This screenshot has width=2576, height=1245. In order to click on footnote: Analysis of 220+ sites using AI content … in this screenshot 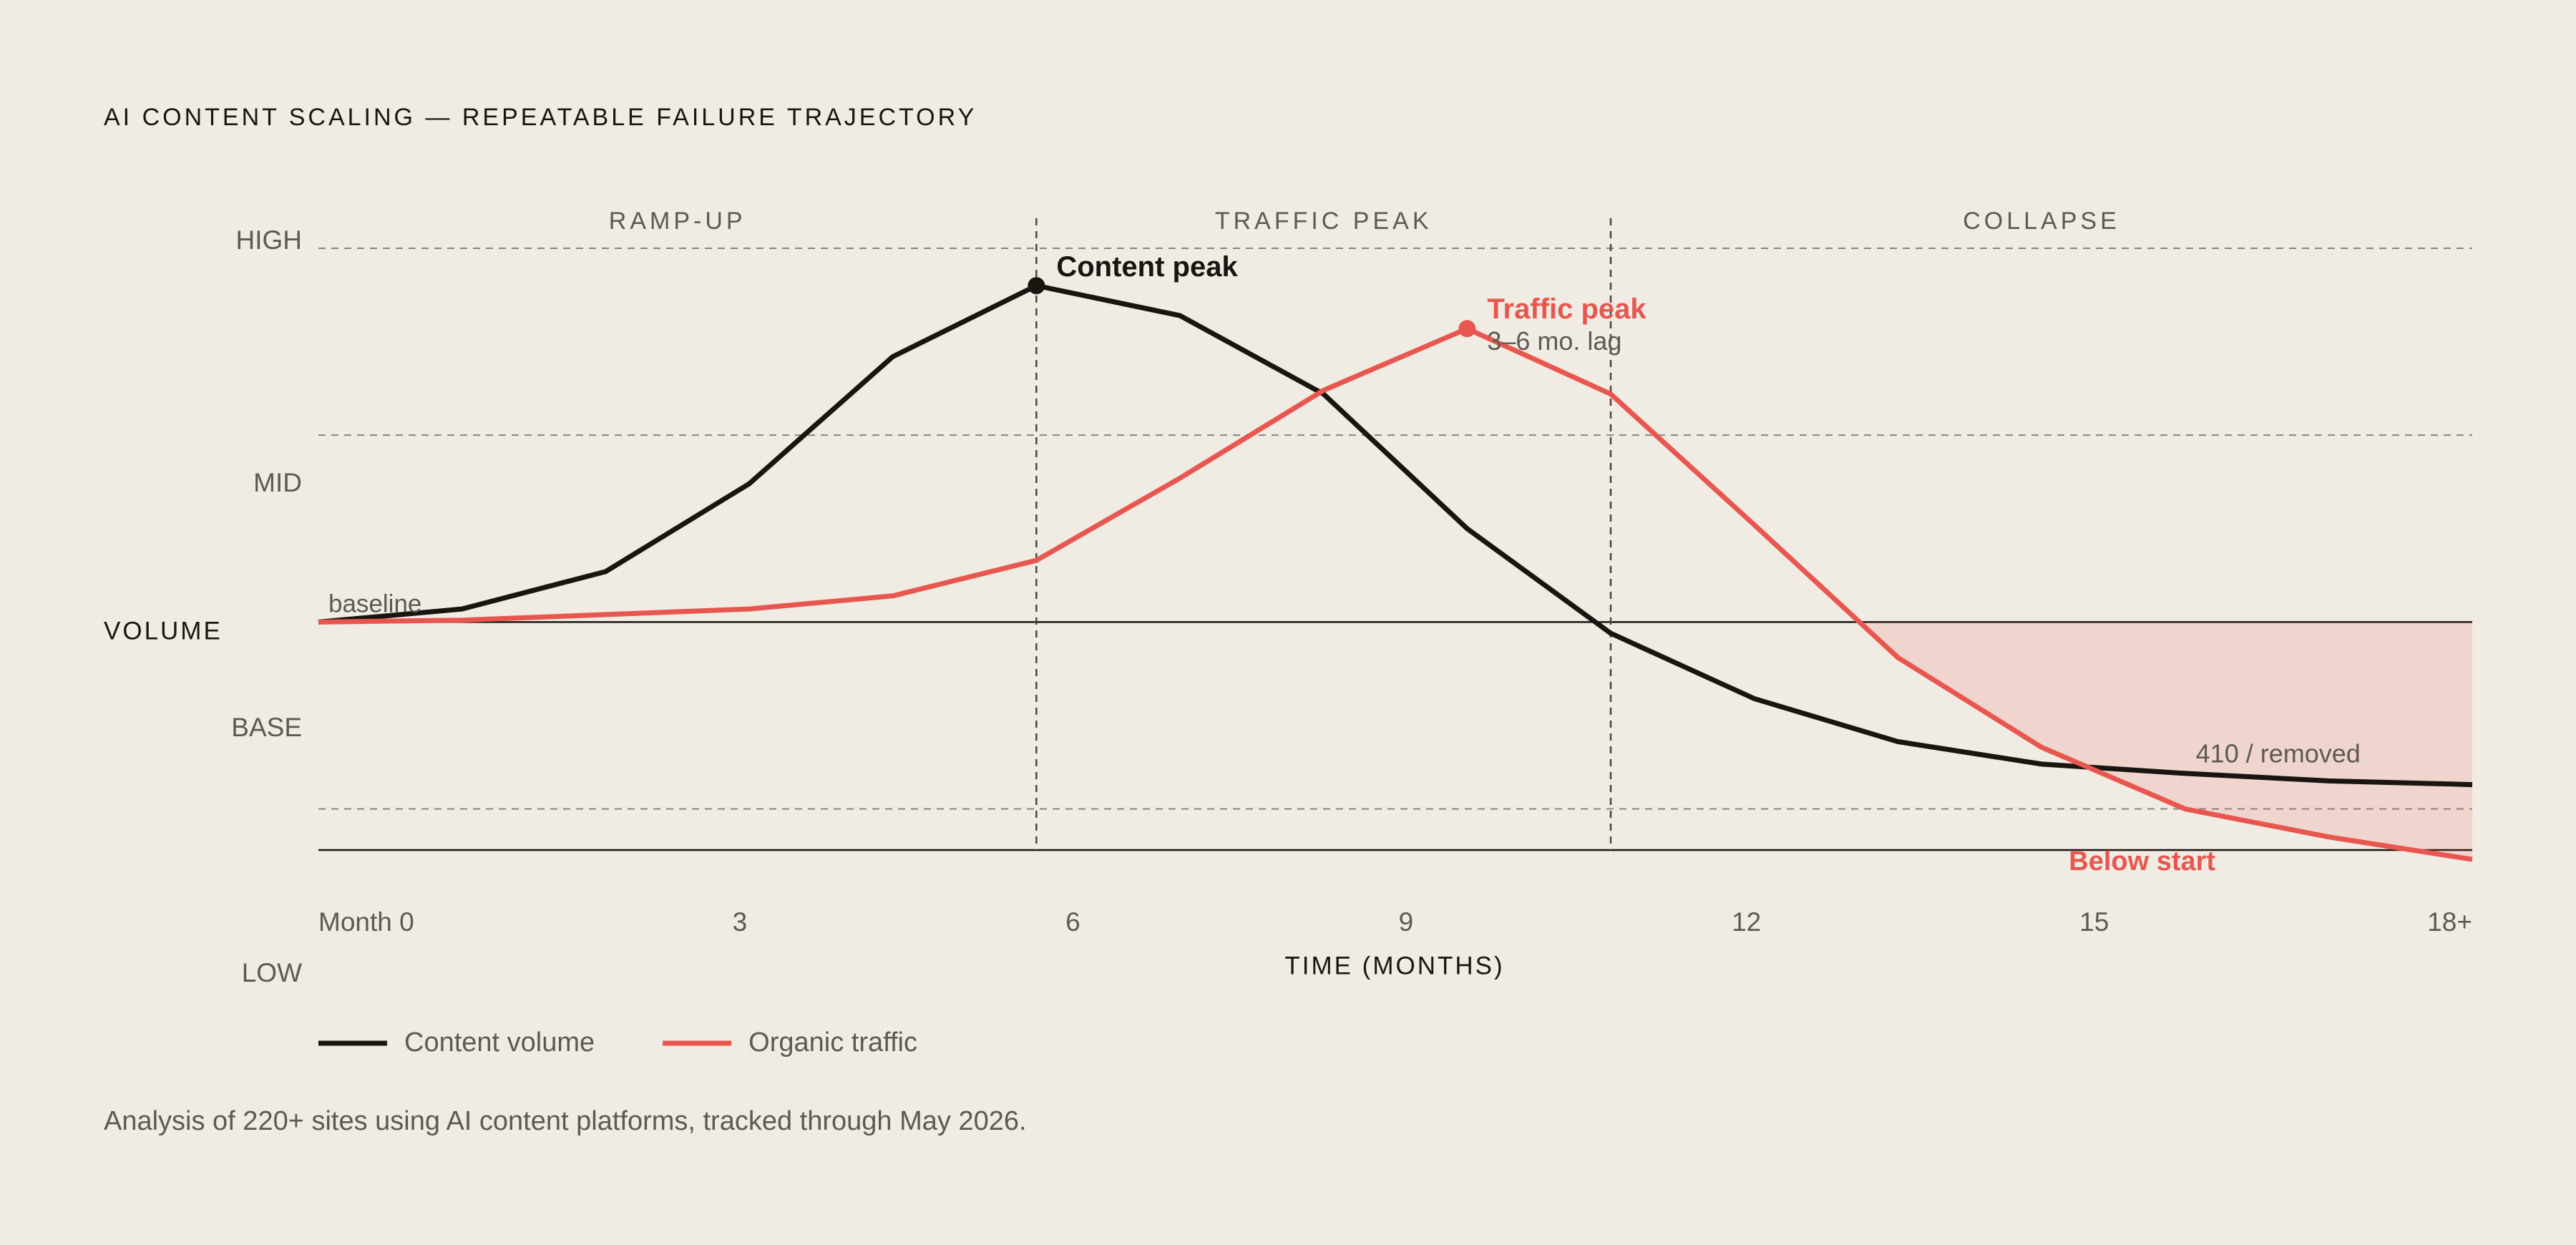, I will do `click(565, 1121)`.